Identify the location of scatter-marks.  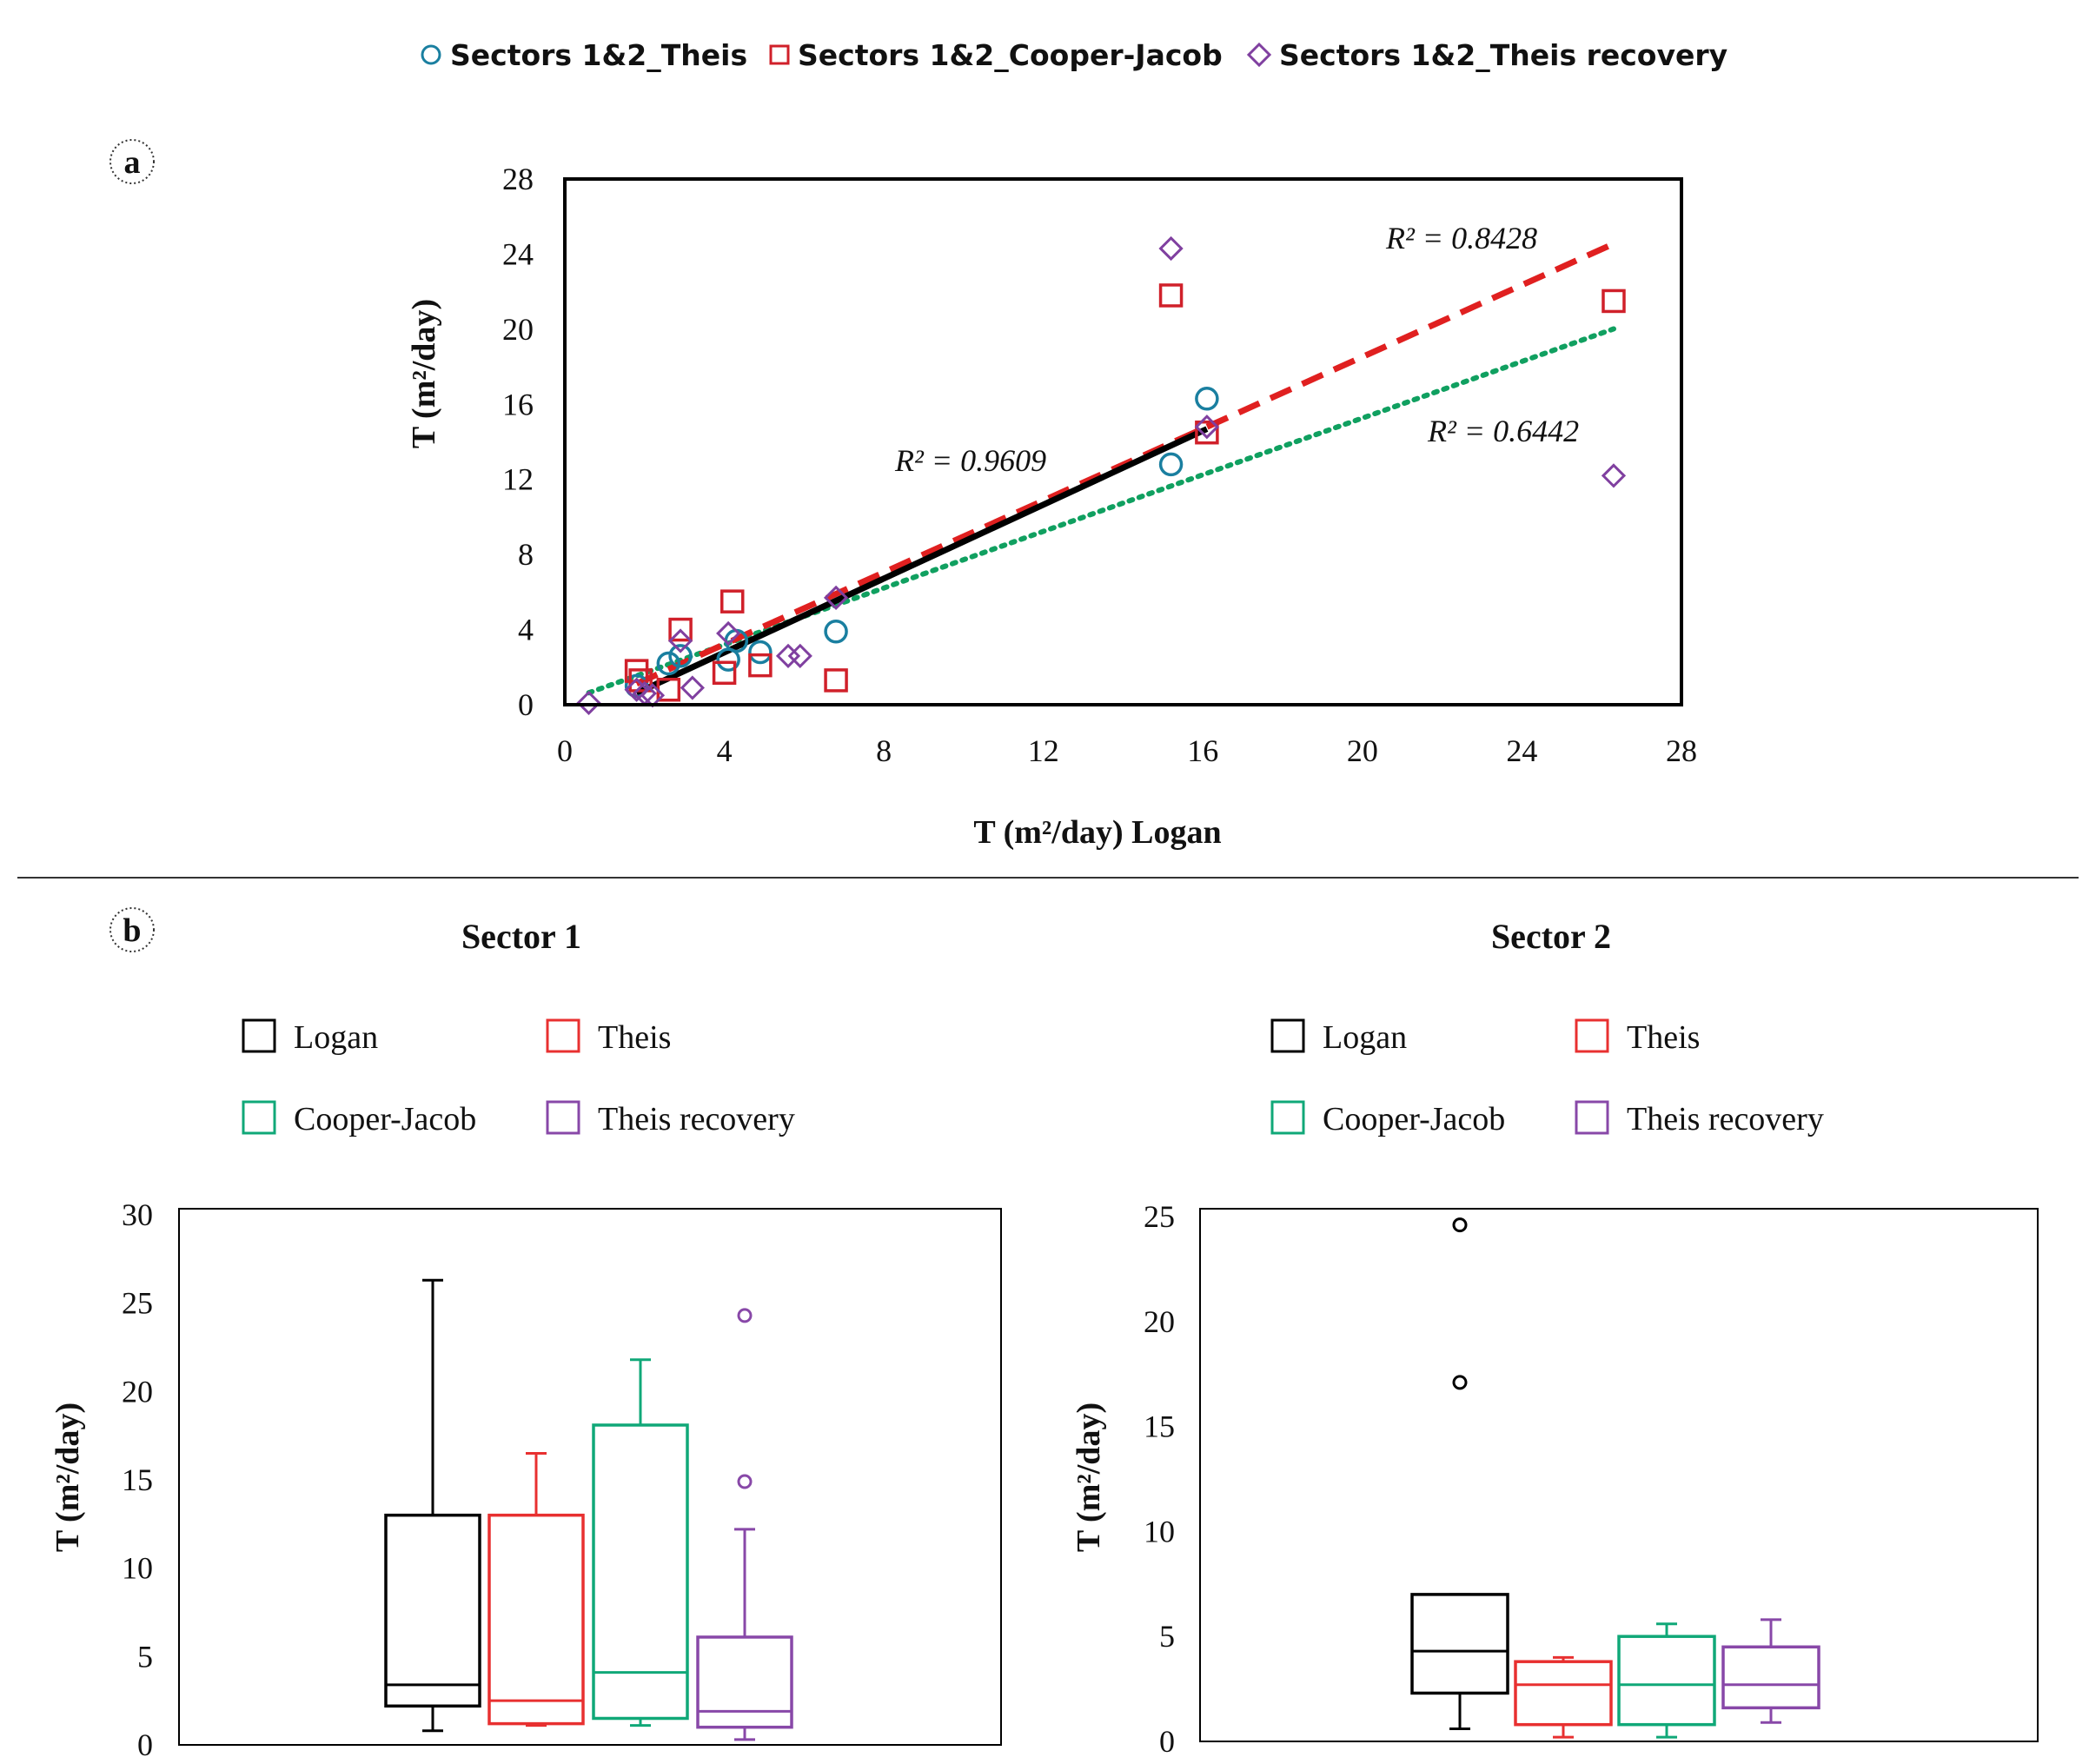
(1101, 475).